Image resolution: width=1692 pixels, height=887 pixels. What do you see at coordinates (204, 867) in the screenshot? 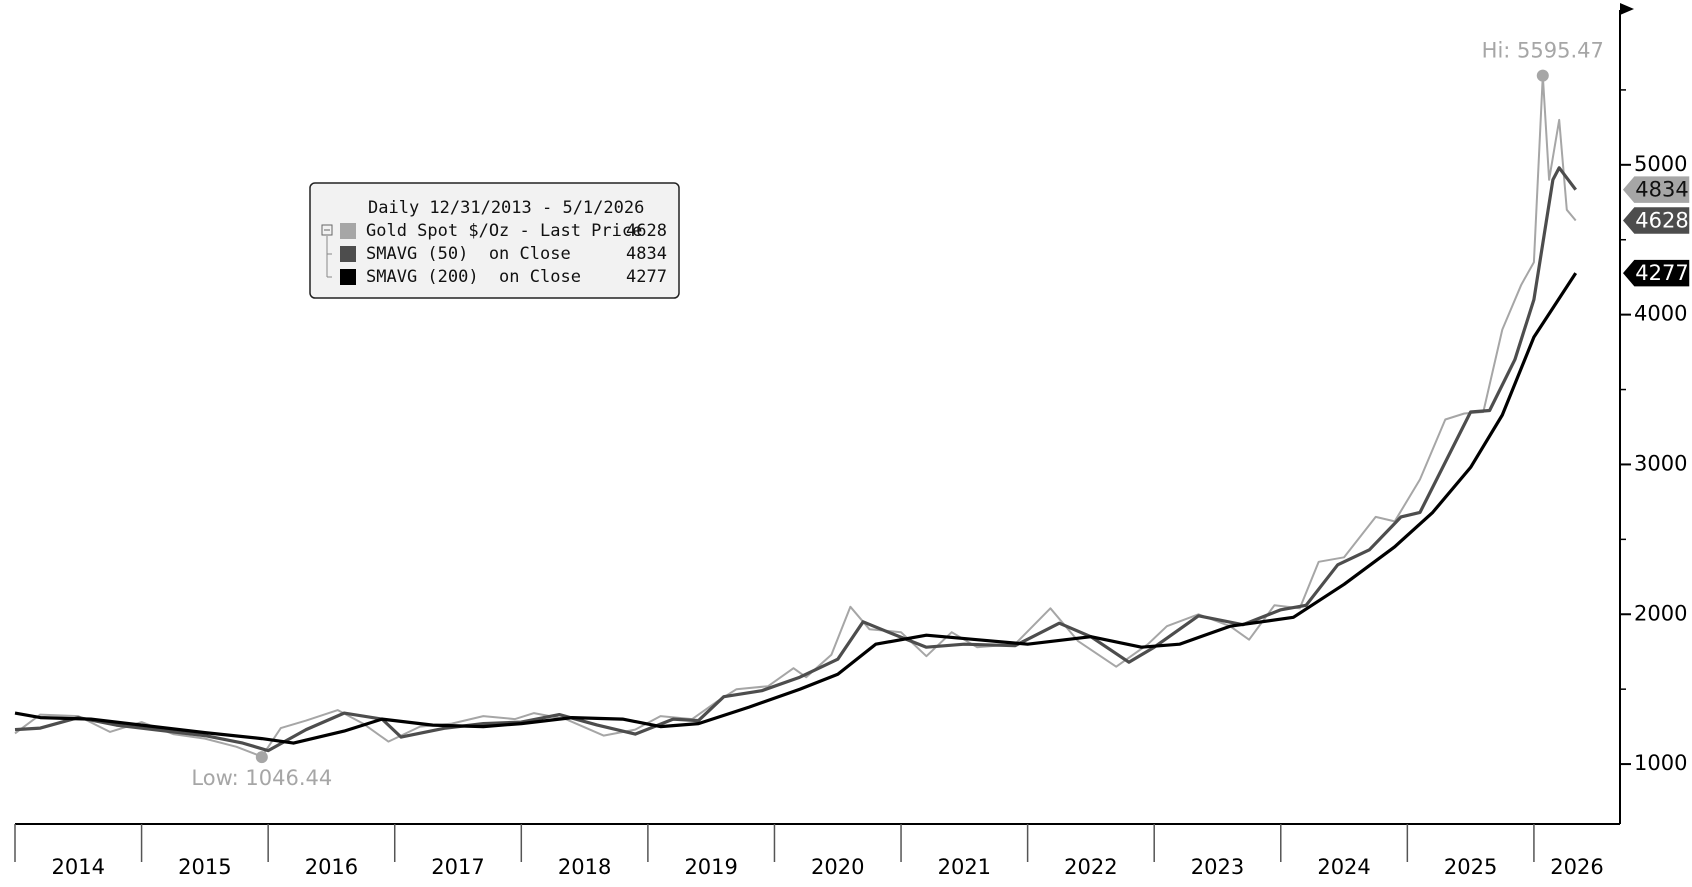
I see `x-tick-label: 2015` at bounding box center [204, 867].